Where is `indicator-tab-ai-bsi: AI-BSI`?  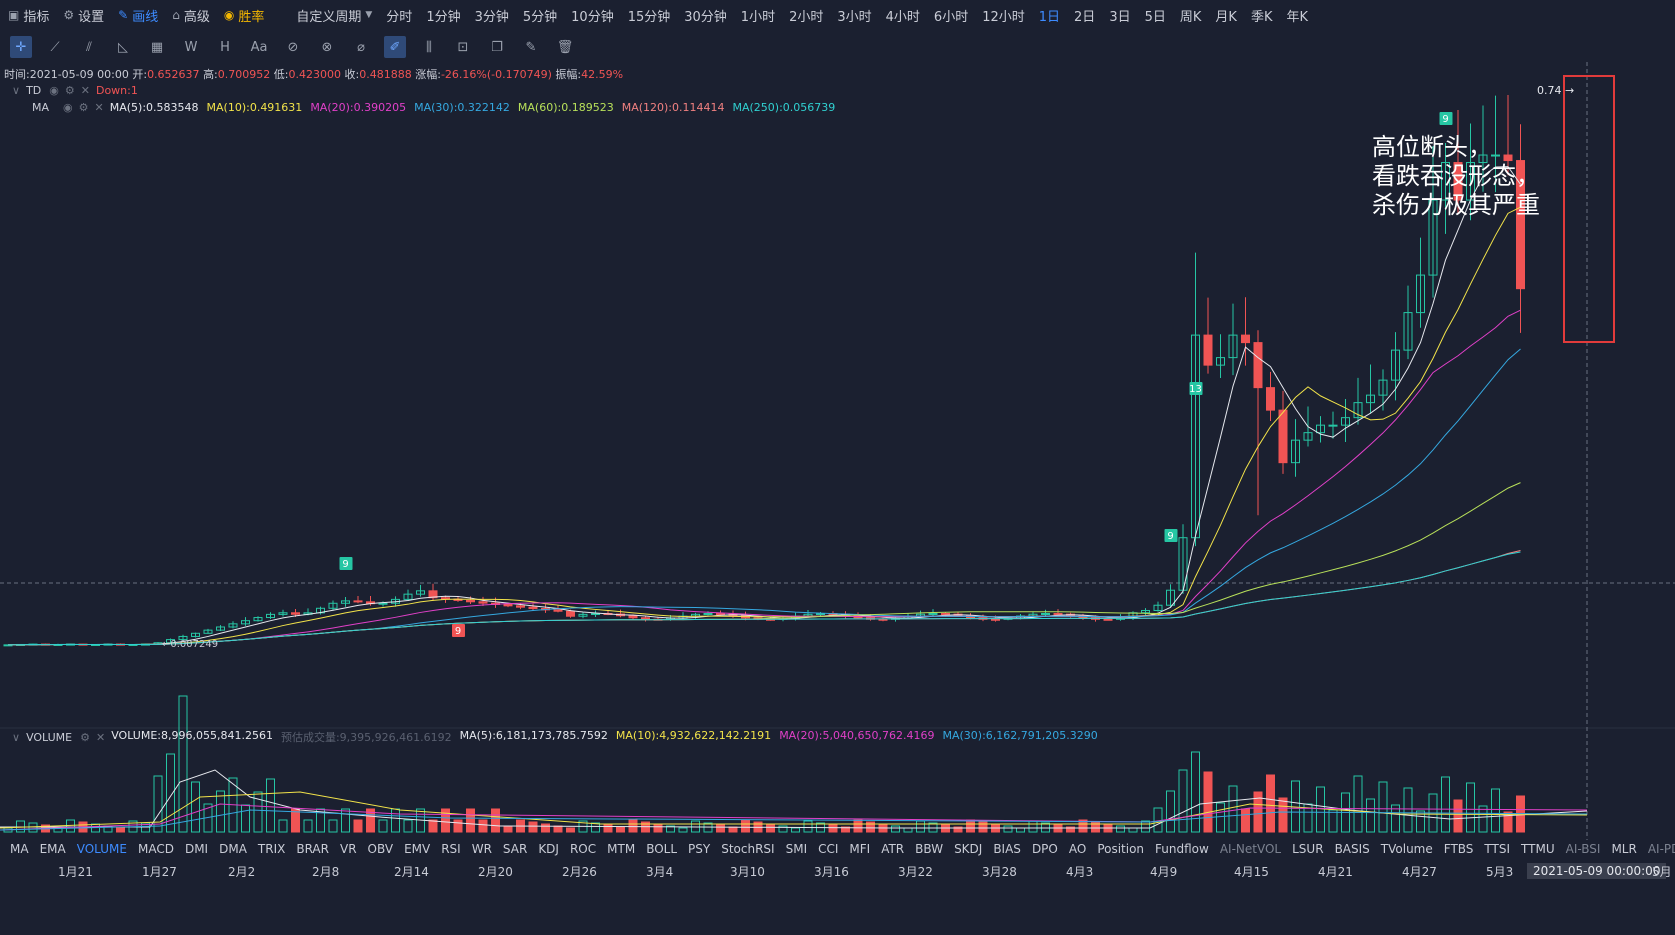 indicator-tab-ai-bsi: AI-BSI is located at coordinates (1583, 849).